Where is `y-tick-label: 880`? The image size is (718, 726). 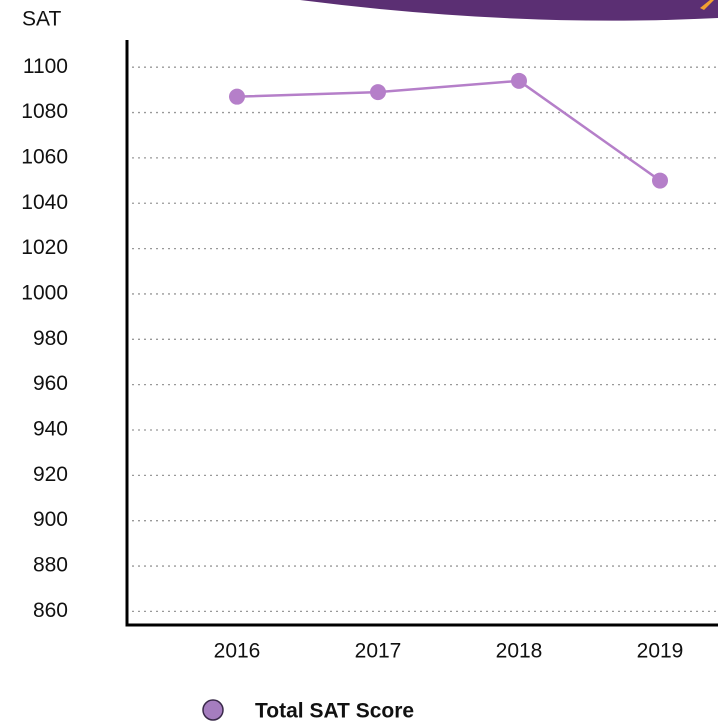 y-tick-label: 880 is located at coordinates (50, 565).